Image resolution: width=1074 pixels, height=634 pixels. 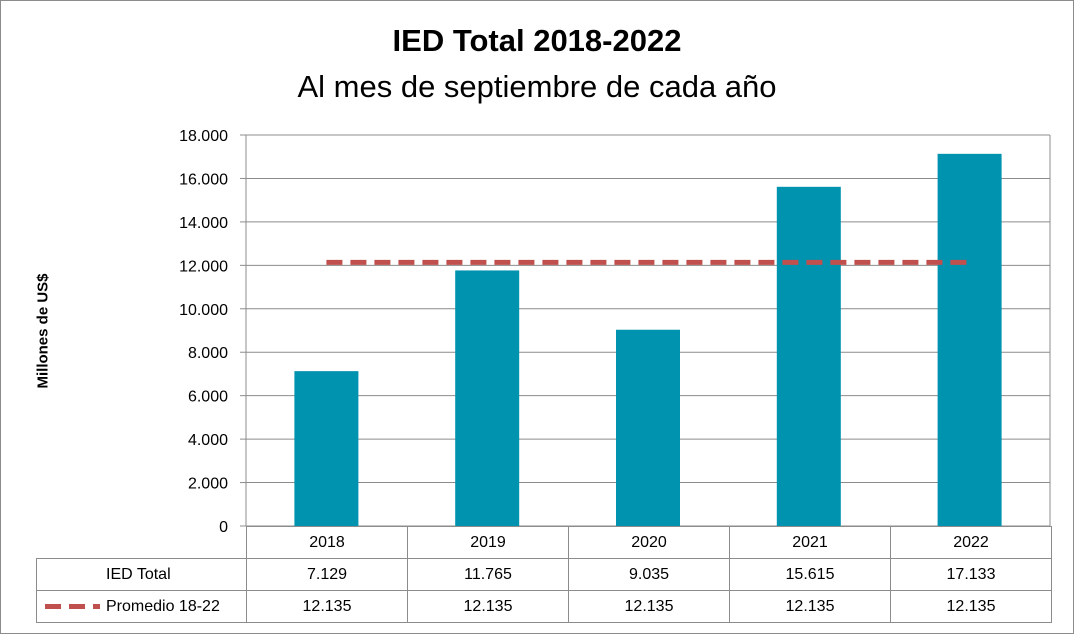 What do you see at coordinates (203, 179) in the screenshot?
I see `y-tick-label: 16.000` at bounding box center [203, 179].